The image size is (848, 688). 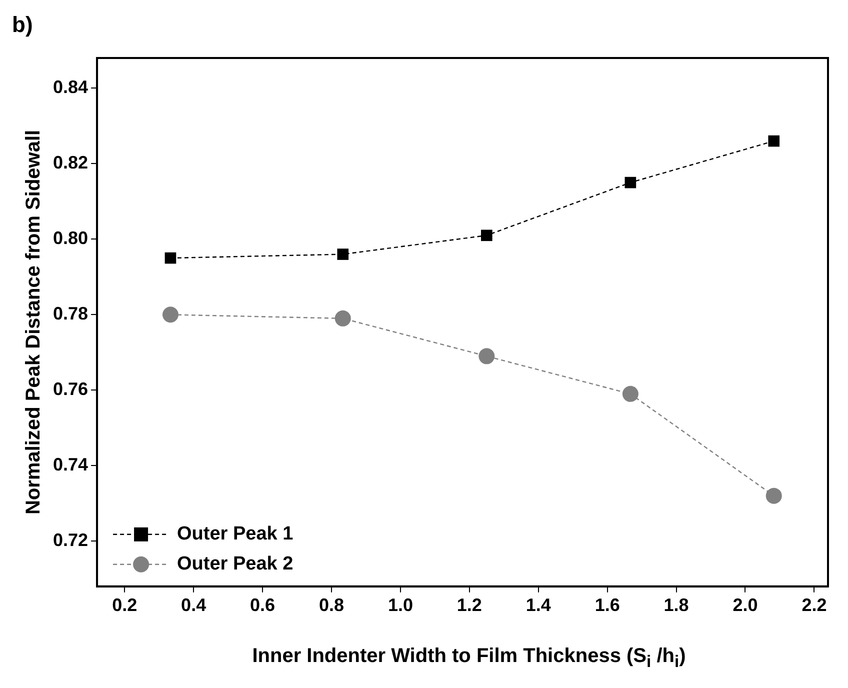 What do you see at coordinates (676, 605) in the screenshot?
I see `x-tick-label: 1.8` at bounding box center [676, 605].